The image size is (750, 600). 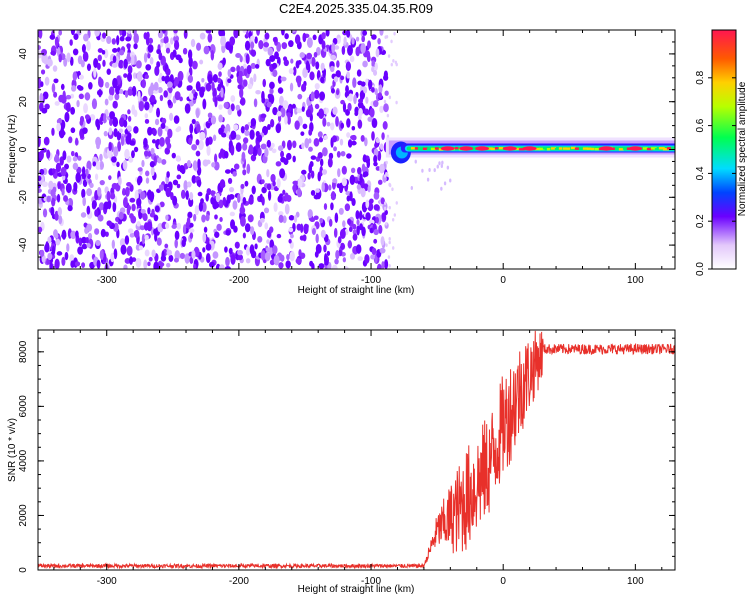 I want to click on spectrogram-xtick-label: 100, so click(x=635, y=280).